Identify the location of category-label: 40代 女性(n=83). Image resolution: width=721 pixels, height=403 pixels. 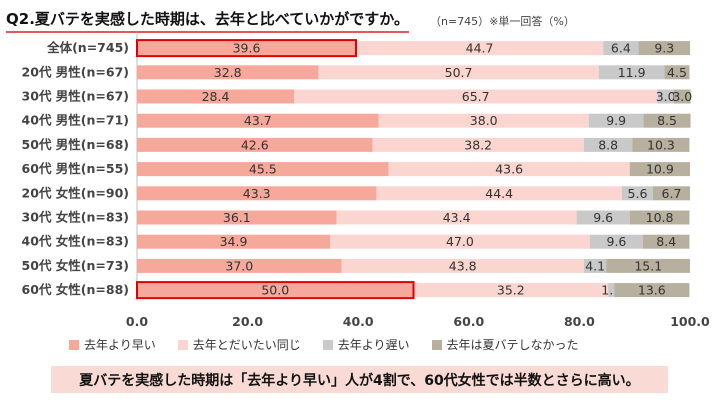
(75, 241).